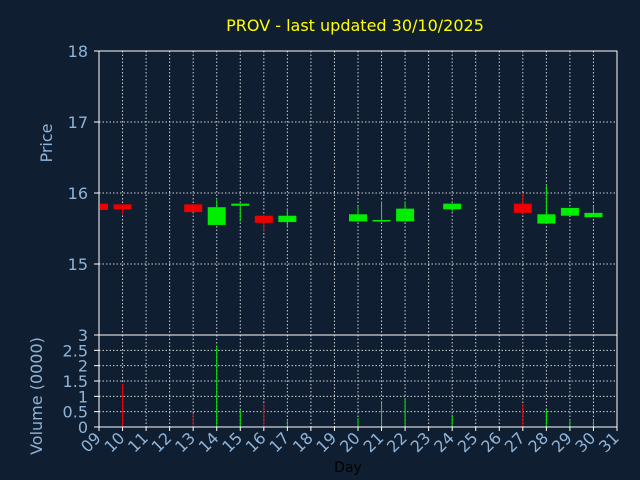 This screenshot has width=640, height=480. What do you see at coordinates (350, 209) in the screenshot?
I see `price-candles` at bounding box center [350, 209].